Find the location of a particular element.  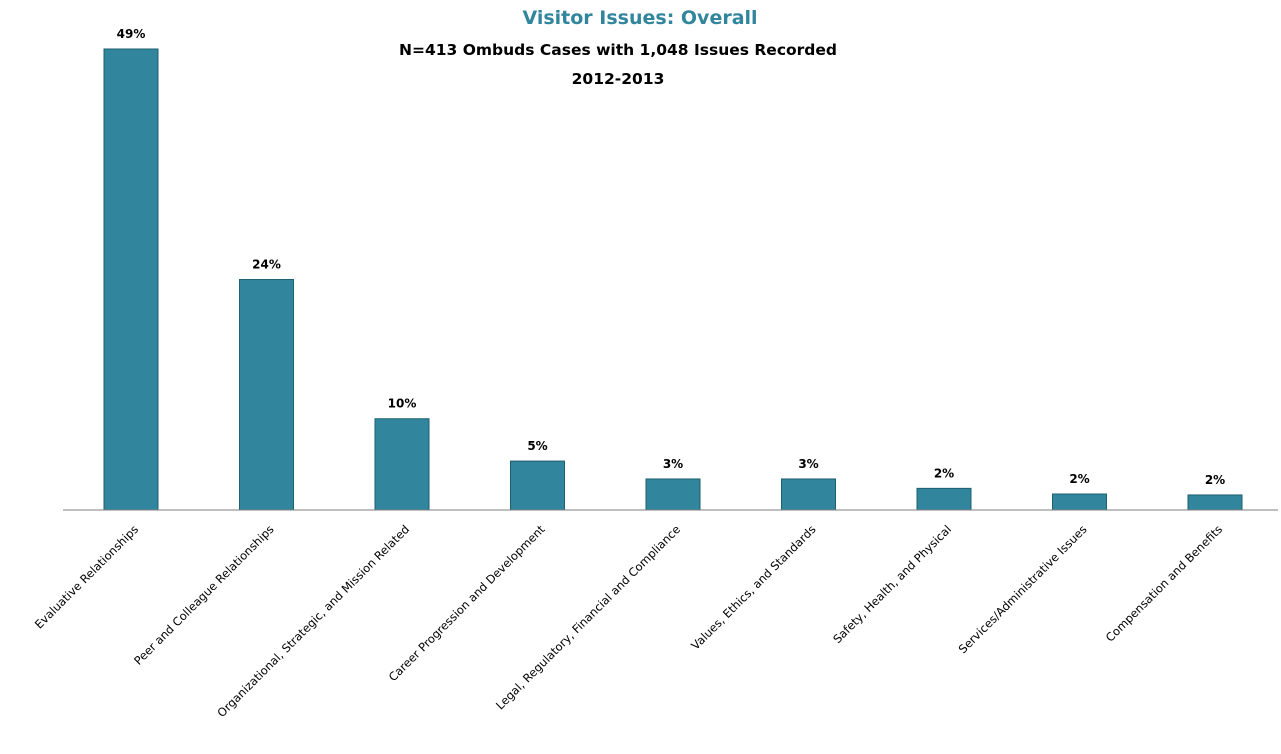

x-tick-label-4: Career Progression and Development is located at coordinates (467, 603).